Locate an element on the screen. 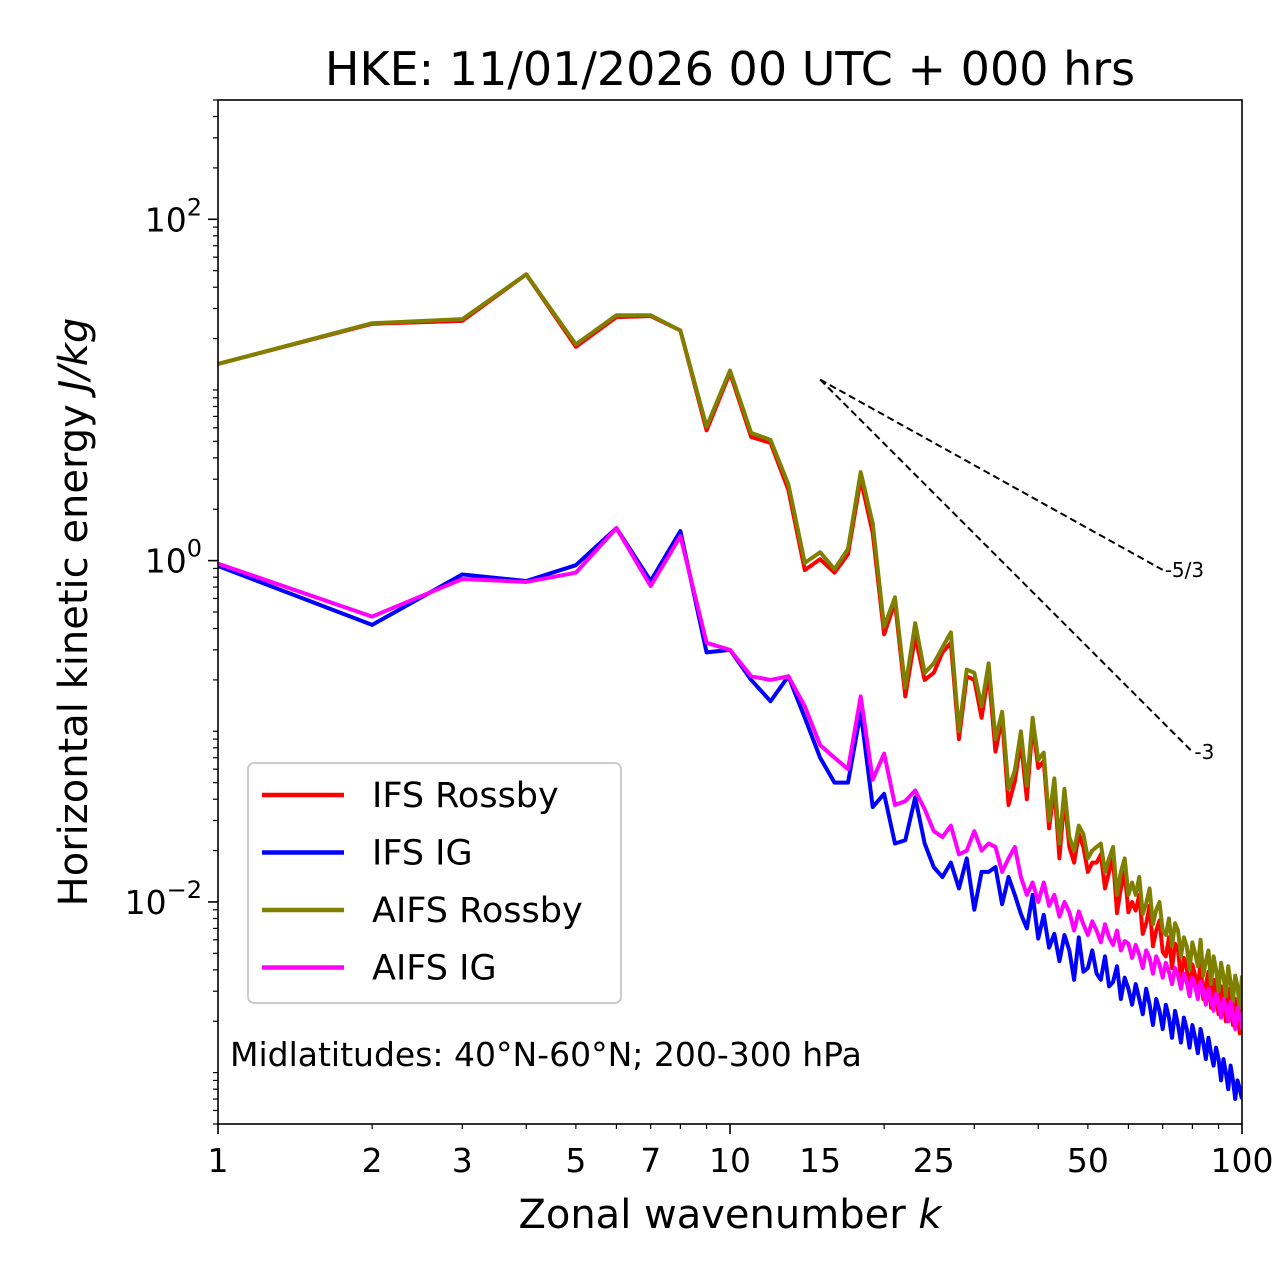 This screenshot has width=1280, height=1288. y-axis-label: Horizontal kinetic energy J/kg is located at coordinates (74, 612).